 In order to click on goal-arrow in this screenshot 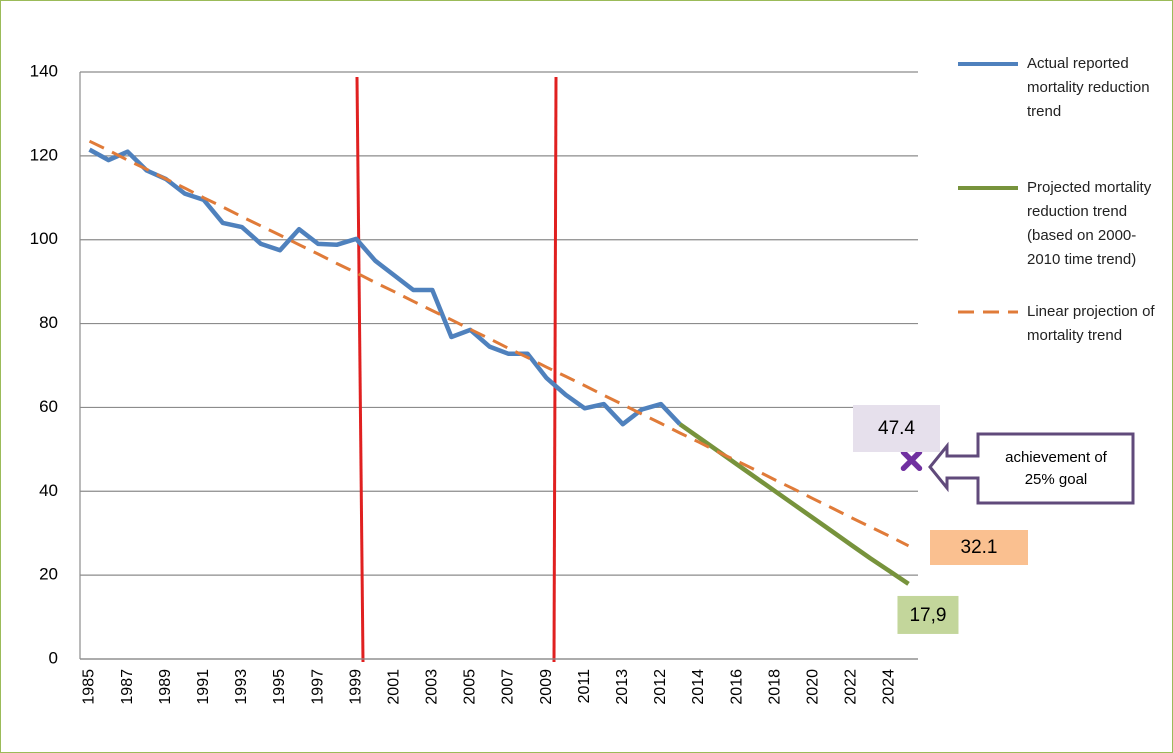, I will do `click(1031, 468)`.